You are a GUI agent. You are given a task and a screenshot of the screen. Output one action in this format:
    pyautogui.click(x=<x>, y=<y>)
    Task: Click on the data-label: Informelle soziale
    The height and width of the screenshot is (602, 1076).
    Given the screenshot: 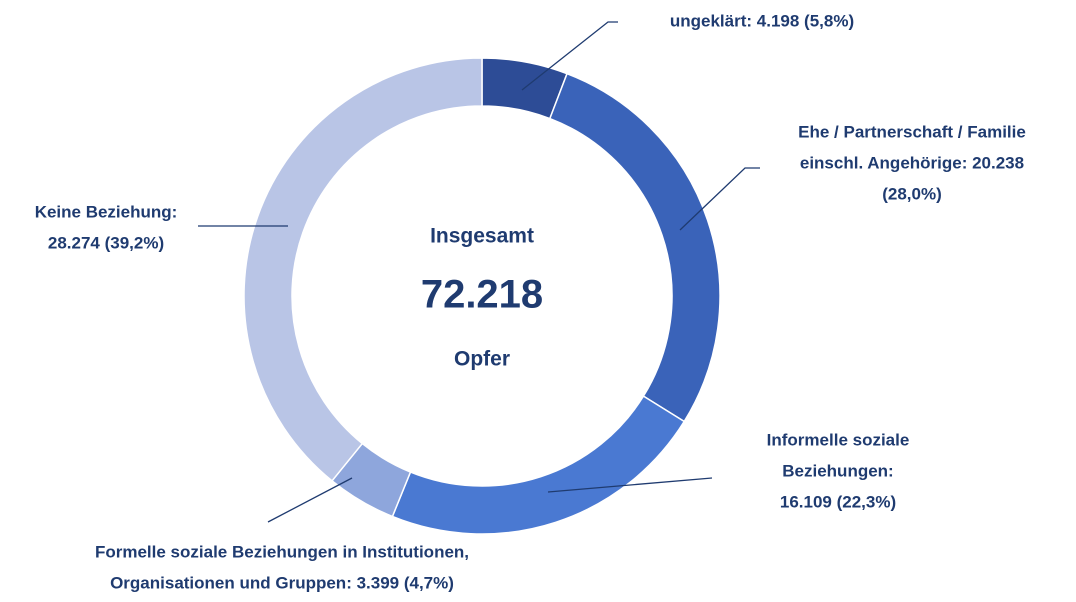 What is the action you would take?
    pyautogui.click(x=838, y=439)
    